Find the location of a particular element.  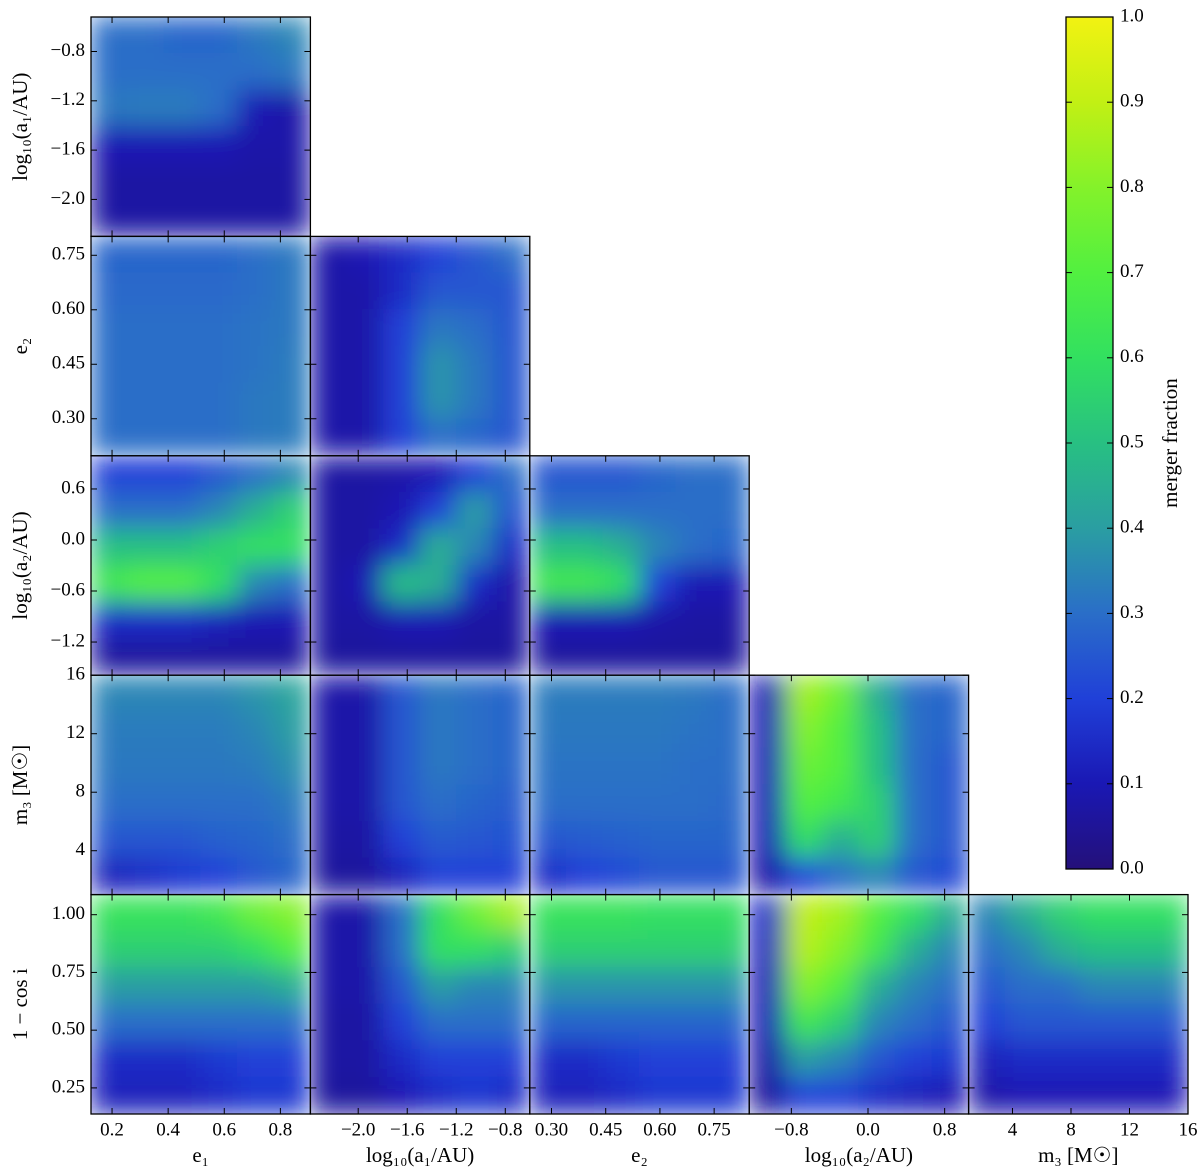

y-tick-label: 0.0 is located at coordinates (73, 538).